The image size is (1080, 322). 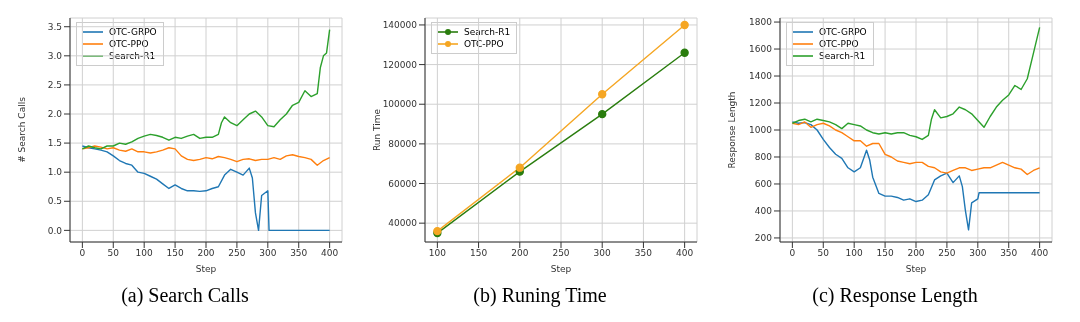 What do you see at coordinates (732, 130) in the screenshot?
I see `y-axis-title: Response Length` at bounding box center [732, 130].